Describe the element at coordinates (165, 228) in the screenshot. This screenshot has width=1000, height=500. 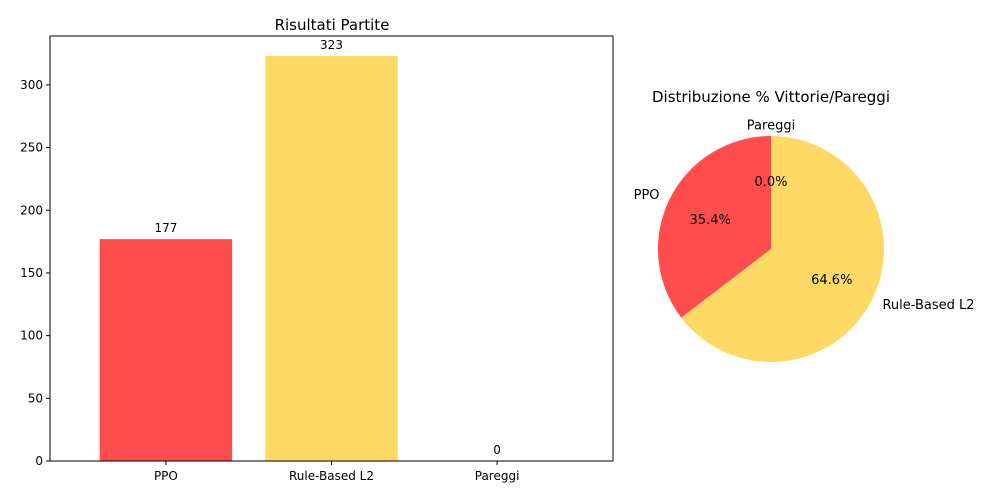
I see `bar-value-label: 177` at that location.